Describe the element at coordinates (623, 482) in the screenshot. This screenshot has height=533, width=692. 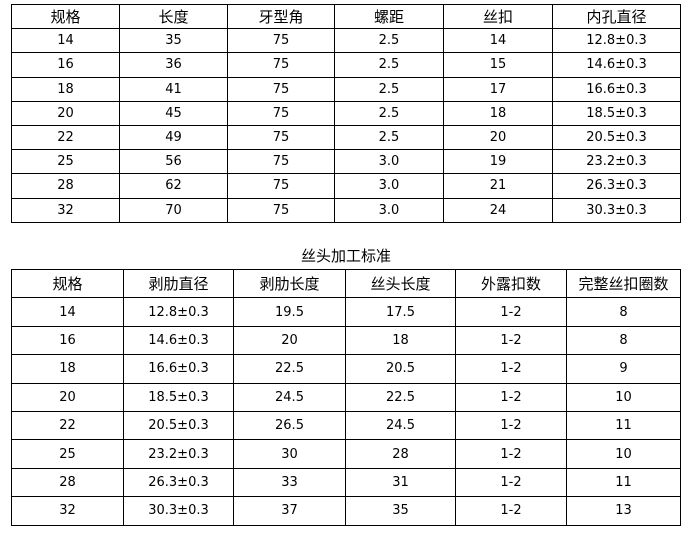
I see `table-cell: 11` at that location.